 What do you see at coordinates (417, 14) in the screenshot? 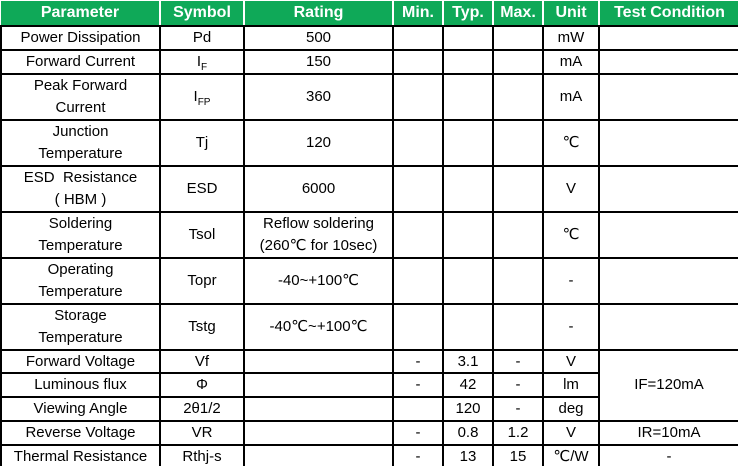
I see `col-header-min: Min.` at bounding box center [417, 14].